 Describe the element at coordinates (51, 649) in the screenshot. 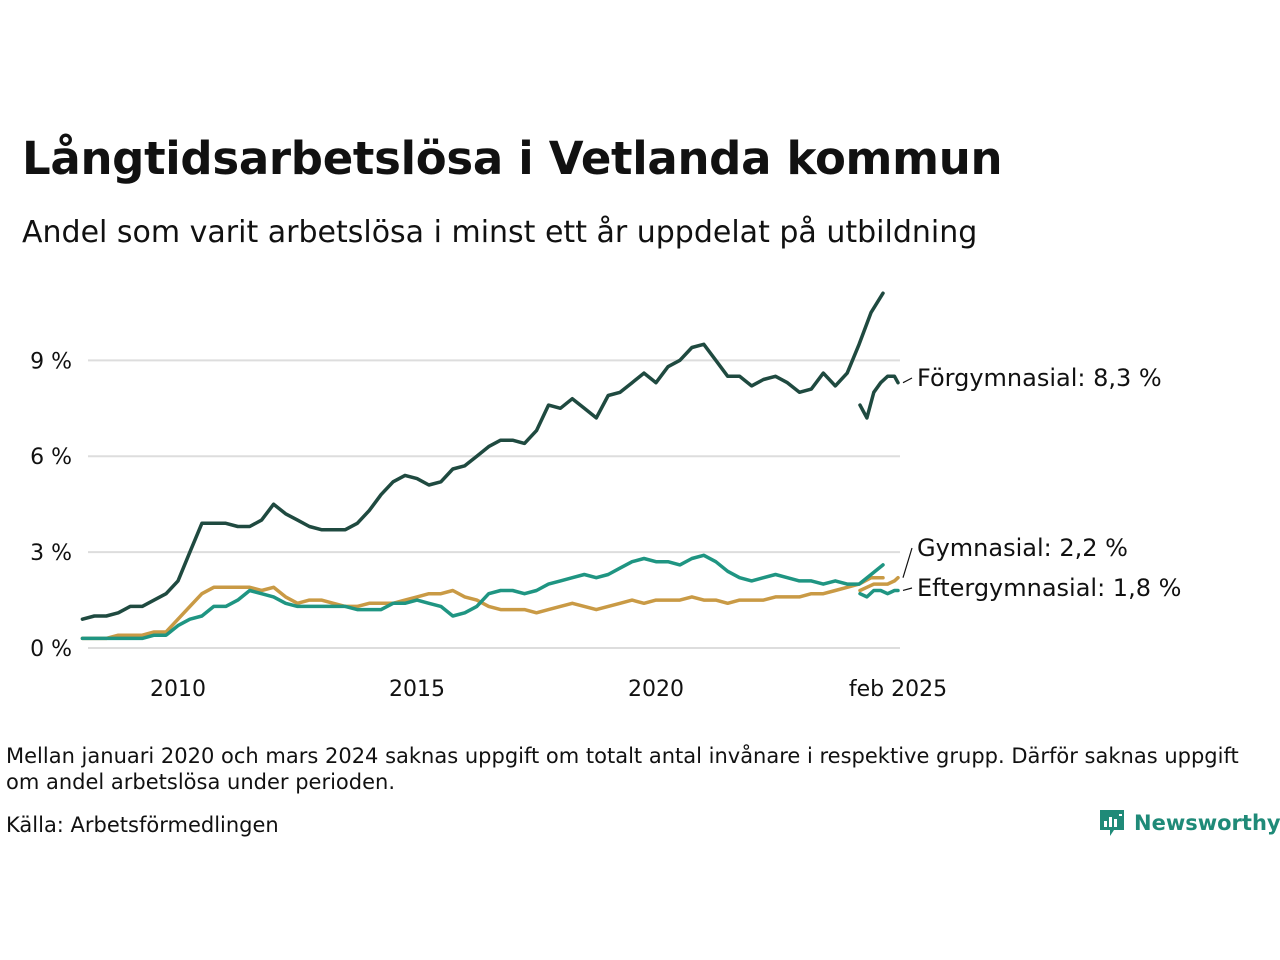

I see `y-tick-label: 0 %` at that location.